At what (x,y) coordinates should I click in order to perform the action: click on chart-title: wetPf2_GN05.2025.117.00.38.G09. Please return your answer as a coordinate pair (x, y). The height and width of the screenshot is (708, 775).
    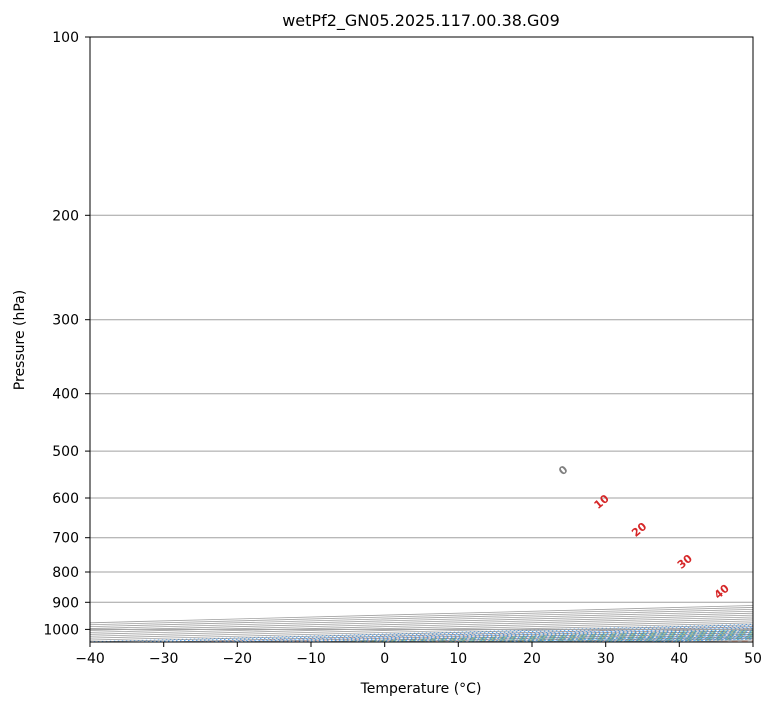
    Looking at the image, I should click on (421, 21).